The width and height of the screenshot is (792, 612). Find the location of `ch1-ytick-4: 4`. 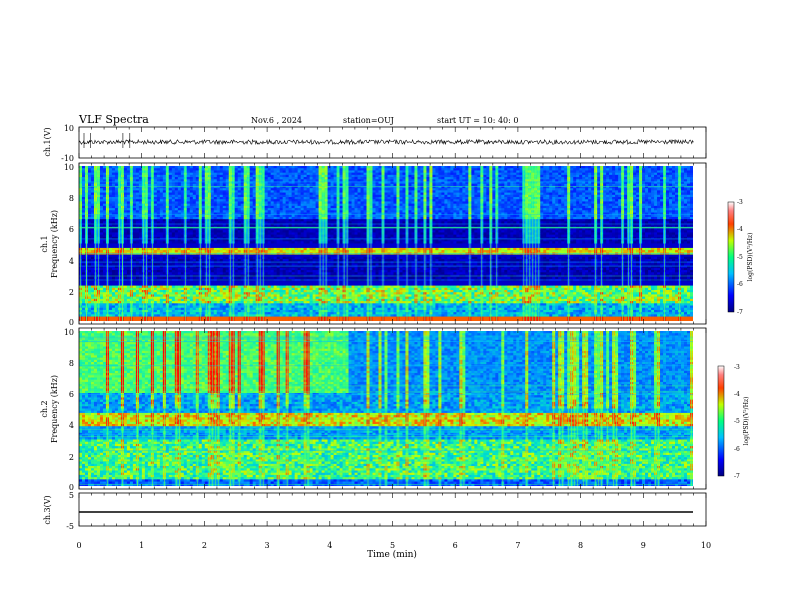

ch1-ytick-4: 4 is located at coordinates (71, 261).